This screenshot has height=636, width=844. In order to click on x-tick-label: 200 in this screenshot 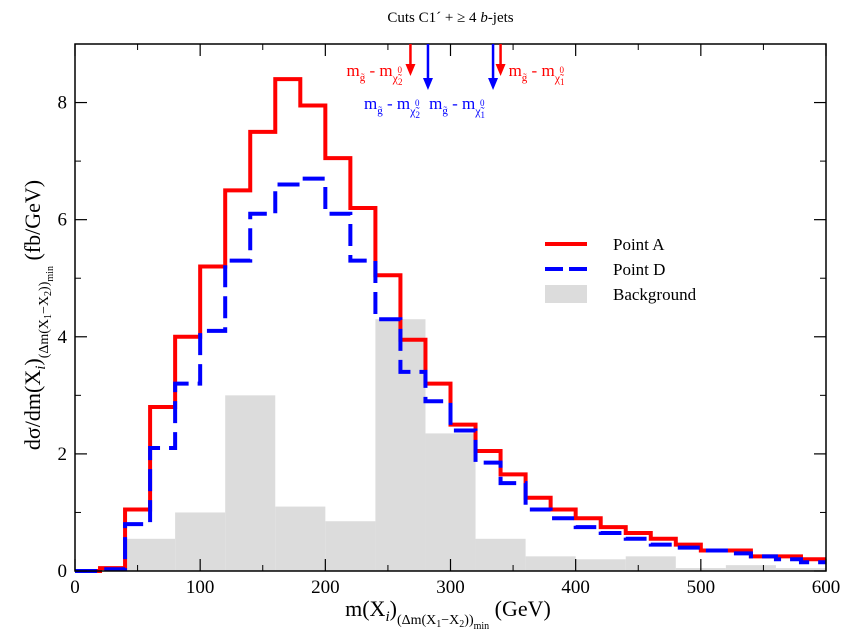, I will do `click(325, 587)`.